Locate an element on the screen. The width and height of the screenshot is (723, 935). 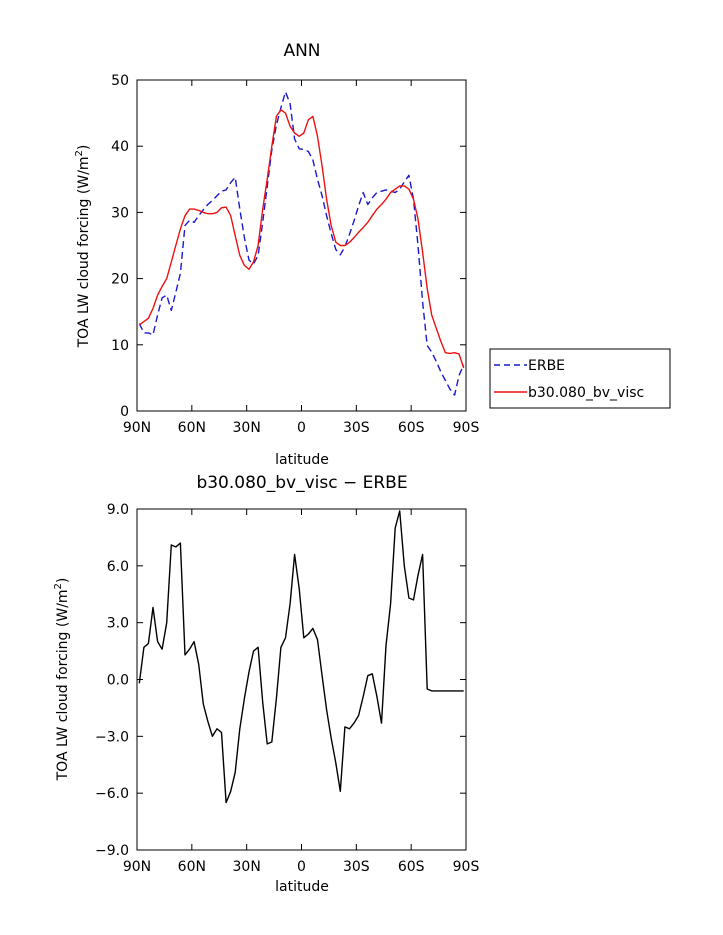
top-x-tick-label: 30N is located at coordinates (247, 428).